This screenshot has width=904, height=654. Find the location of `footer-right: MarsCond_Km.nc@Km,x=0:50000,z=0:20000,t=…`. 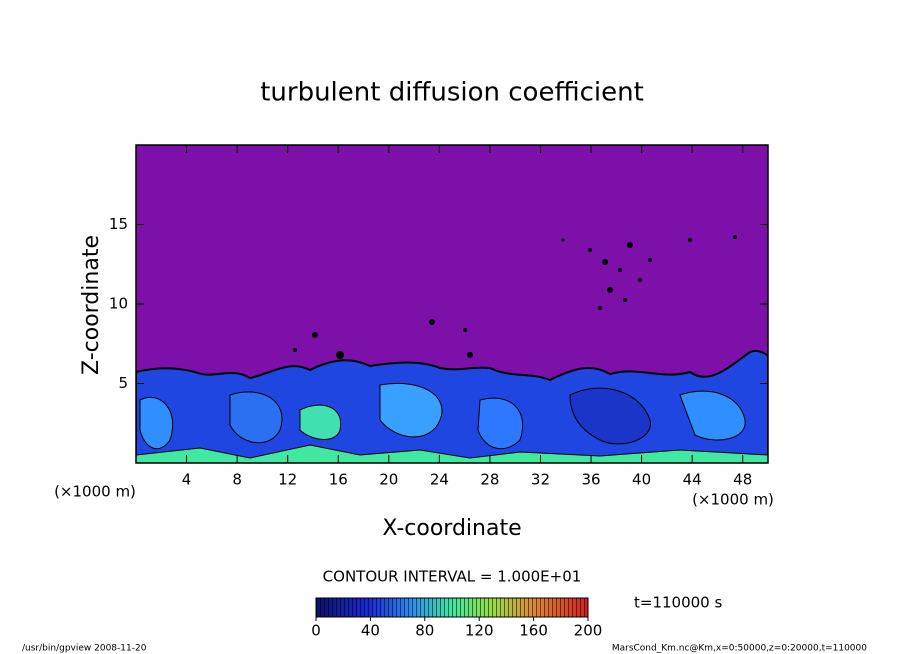

footer-right: MarsCond_Km.nc@Km,x=0:50000,z=0:20000,t=… is located at coordinates (739, 649).